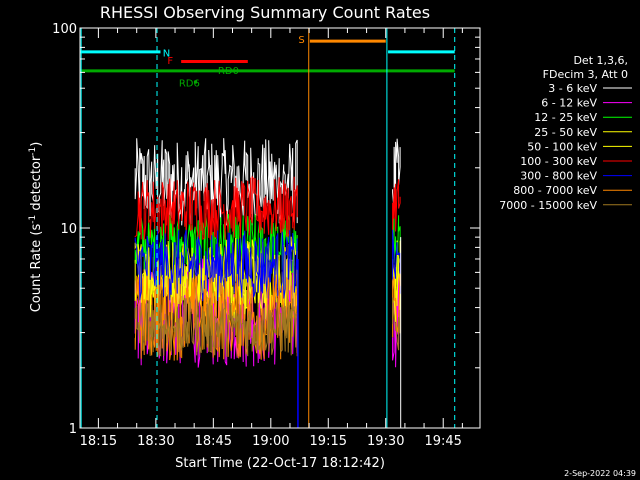  Describe the element at coordinates (166, 54) in the screenshot. I see `flag-label-N: N` at that location.